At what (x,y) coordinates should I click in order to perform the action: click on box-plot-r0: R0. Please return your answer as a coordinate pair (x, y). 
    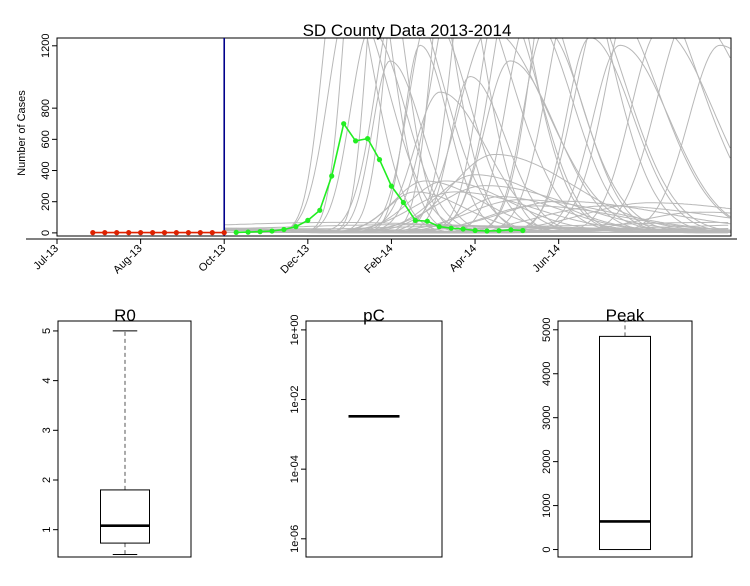
    Looking at the image, I should click on (125, 315).